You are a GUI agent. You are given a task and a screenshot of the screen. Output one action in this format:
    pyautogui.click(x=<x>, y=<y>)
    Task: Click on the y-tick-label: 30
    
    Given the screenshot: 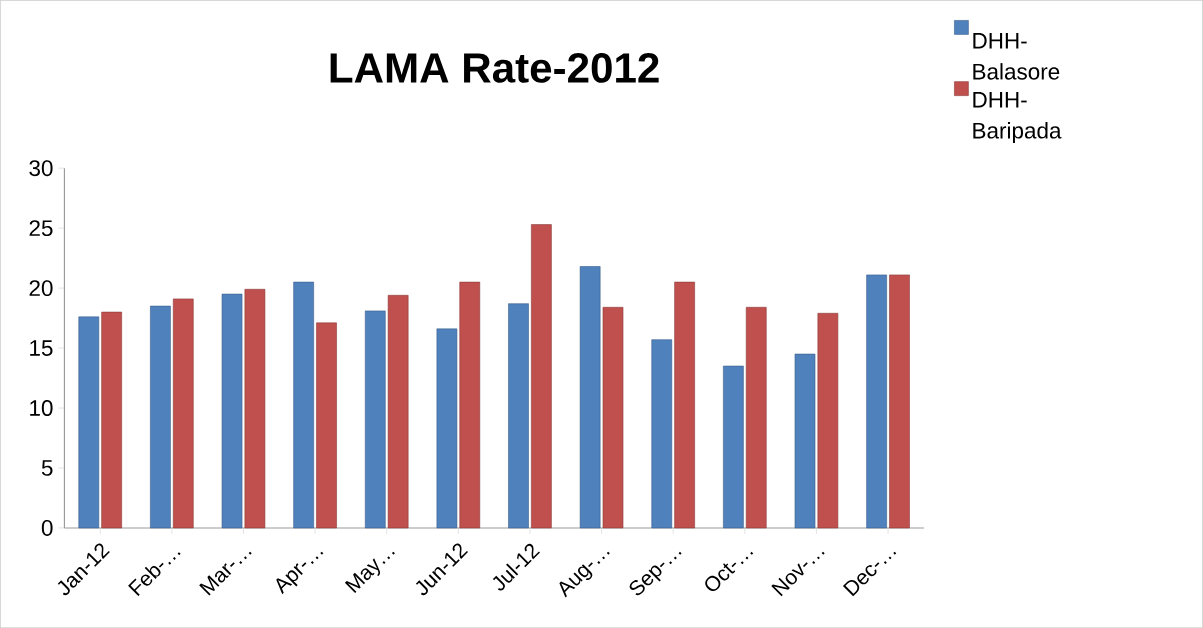 What is the action you would take?
    pyautogui.click(x=41, y=168)
    